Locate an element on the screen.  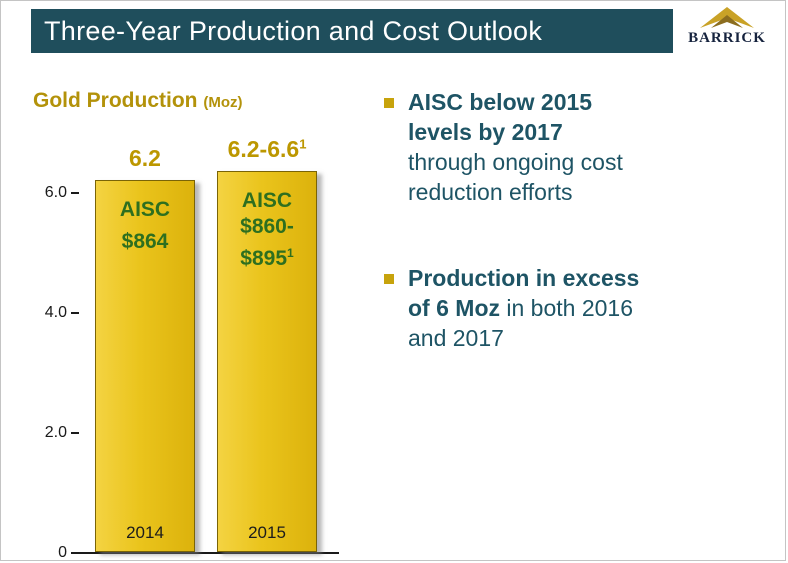
bar-value-2014: 6.2 is located at coordinates (145, 158).